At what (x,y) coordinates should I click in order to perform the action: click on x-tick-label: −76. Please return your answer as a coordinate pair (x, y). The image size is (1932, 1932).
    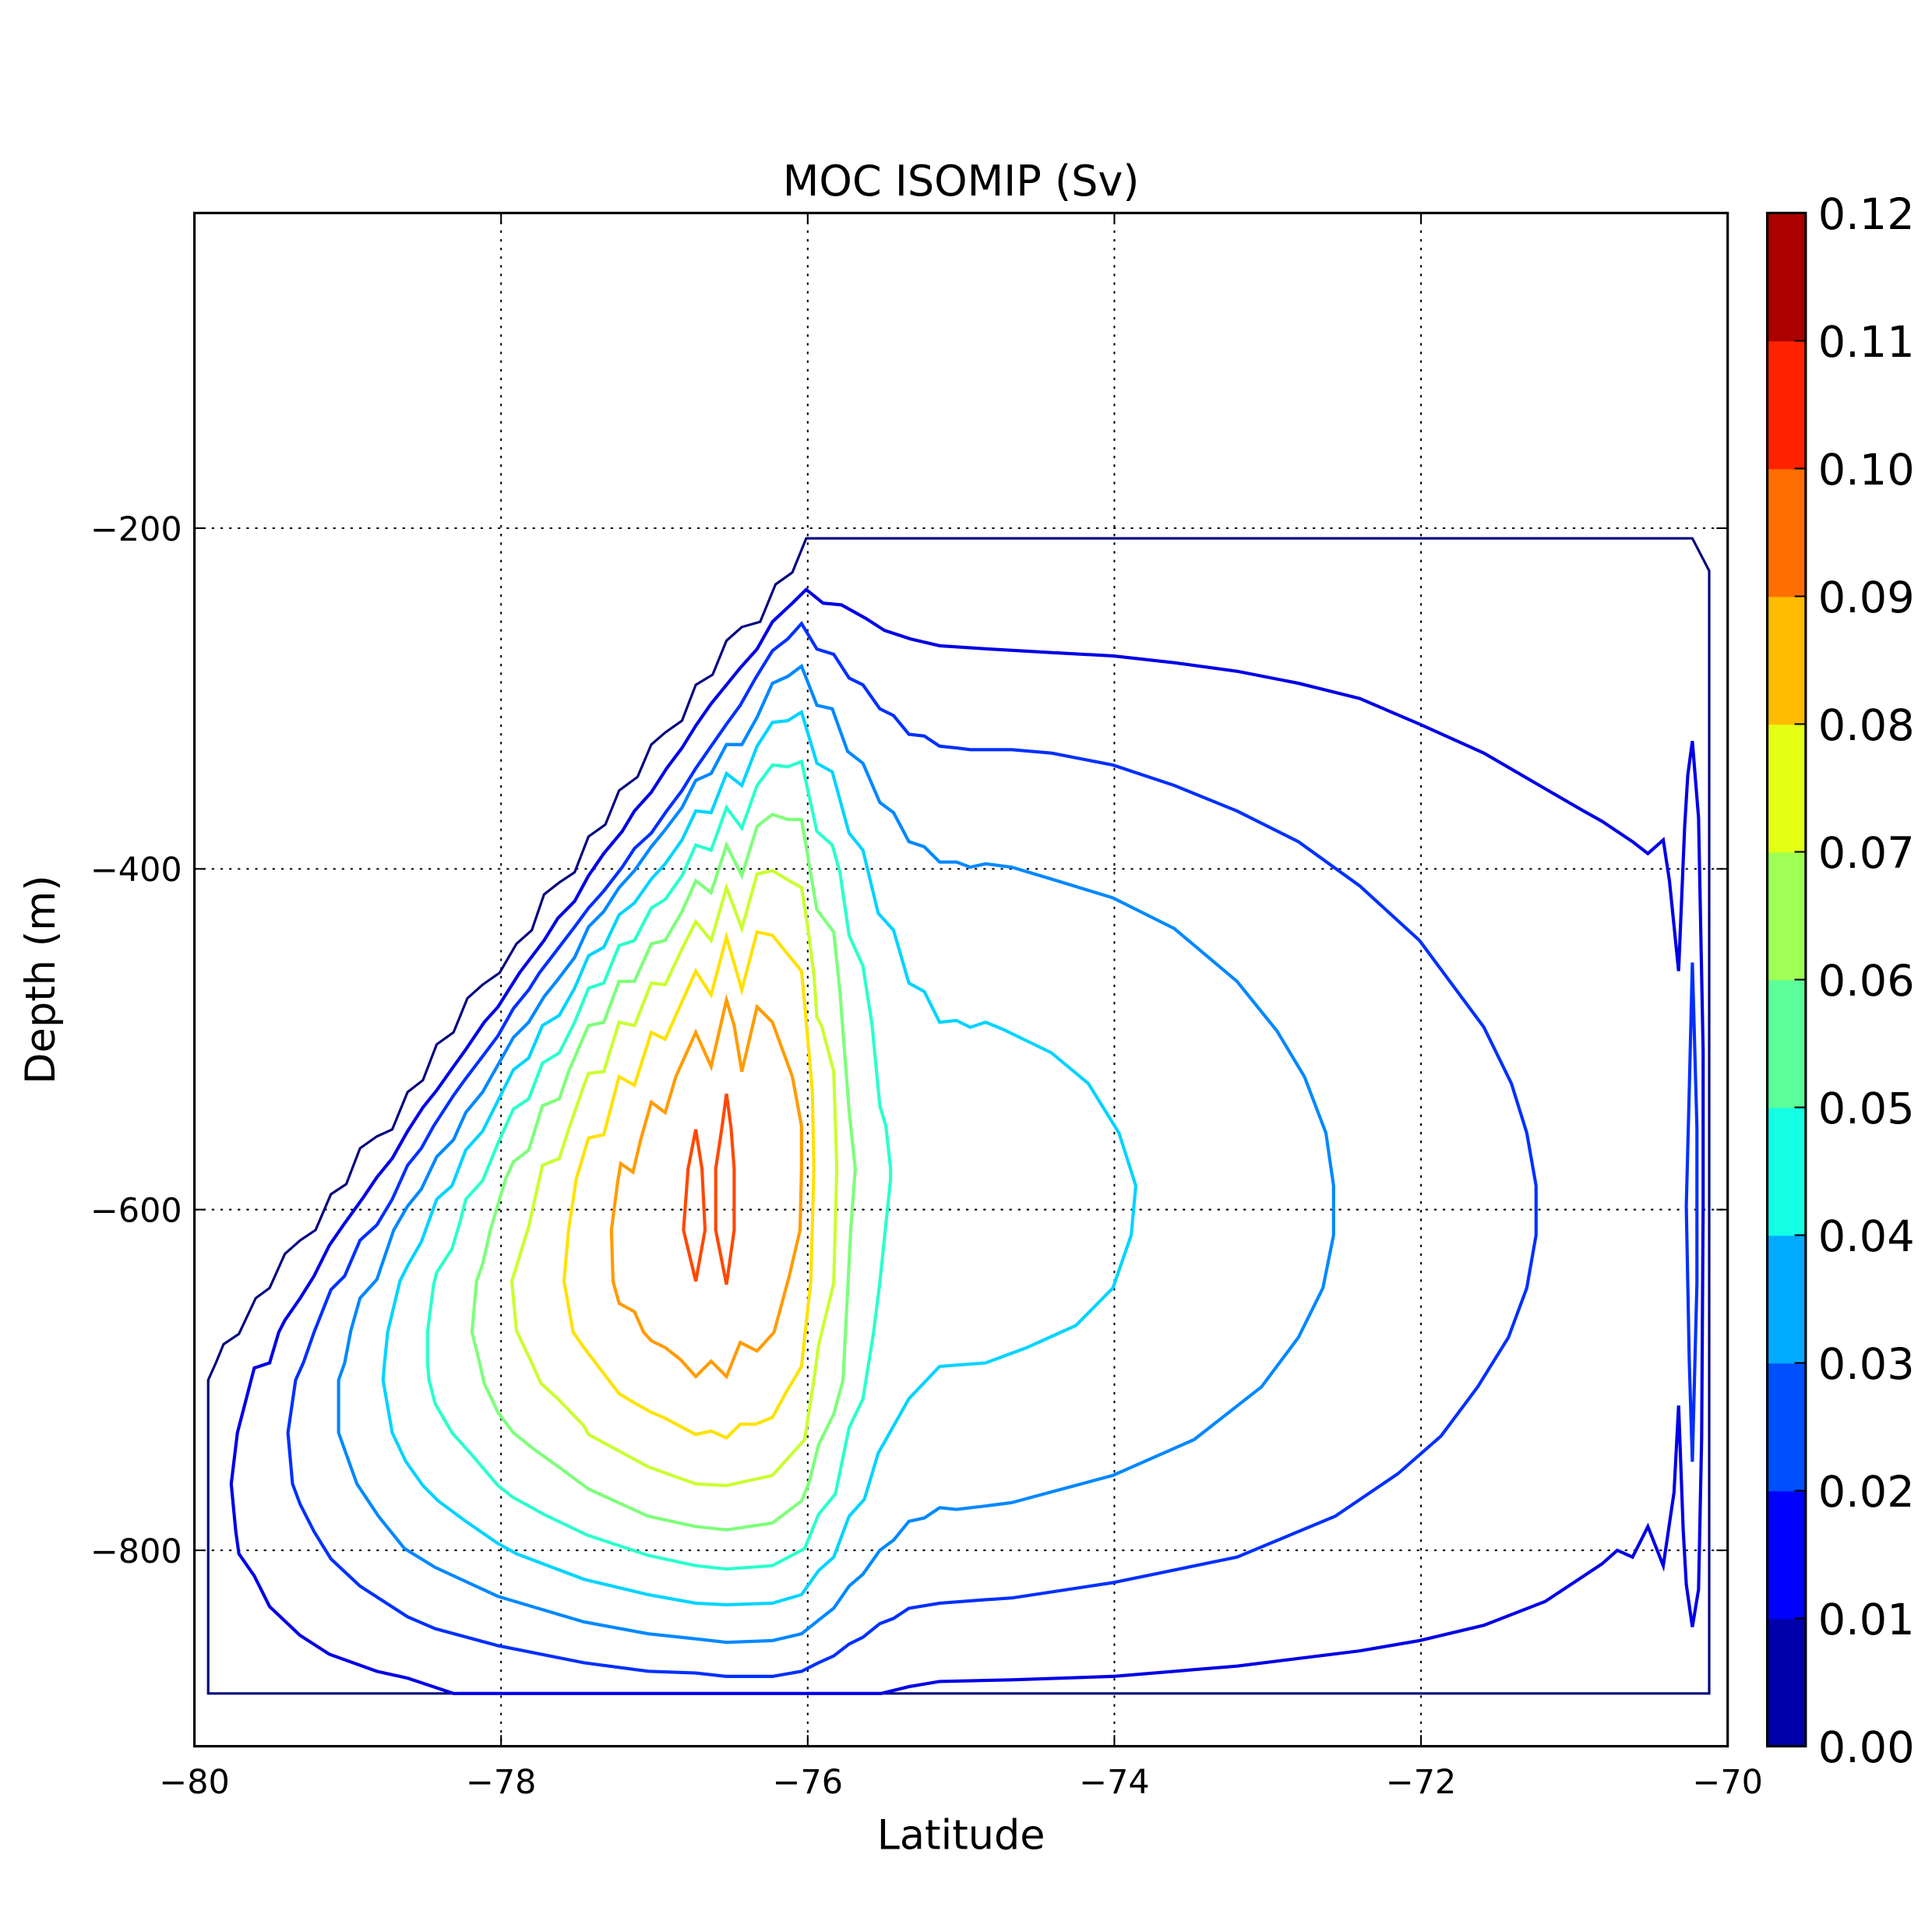
    Looking at the image, I should click on (808, 1782).